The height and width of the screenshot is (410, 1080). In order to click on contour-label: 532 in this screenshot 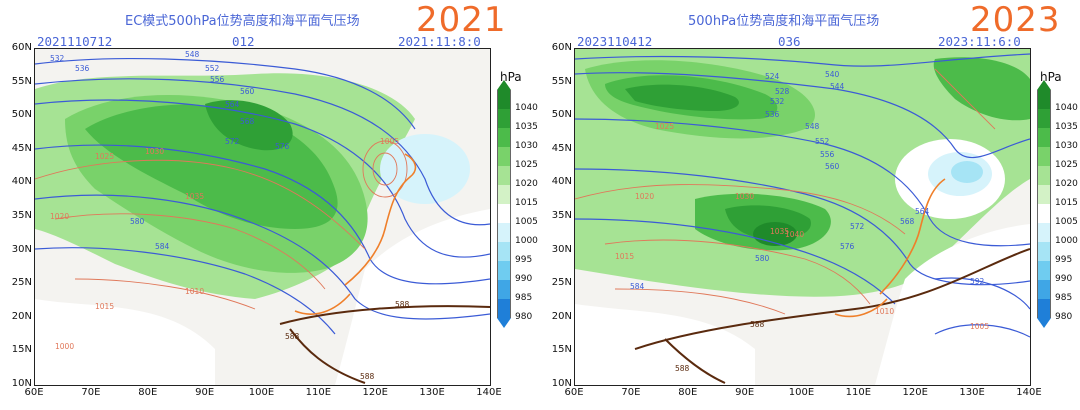, I will do `click(57, 58)`.